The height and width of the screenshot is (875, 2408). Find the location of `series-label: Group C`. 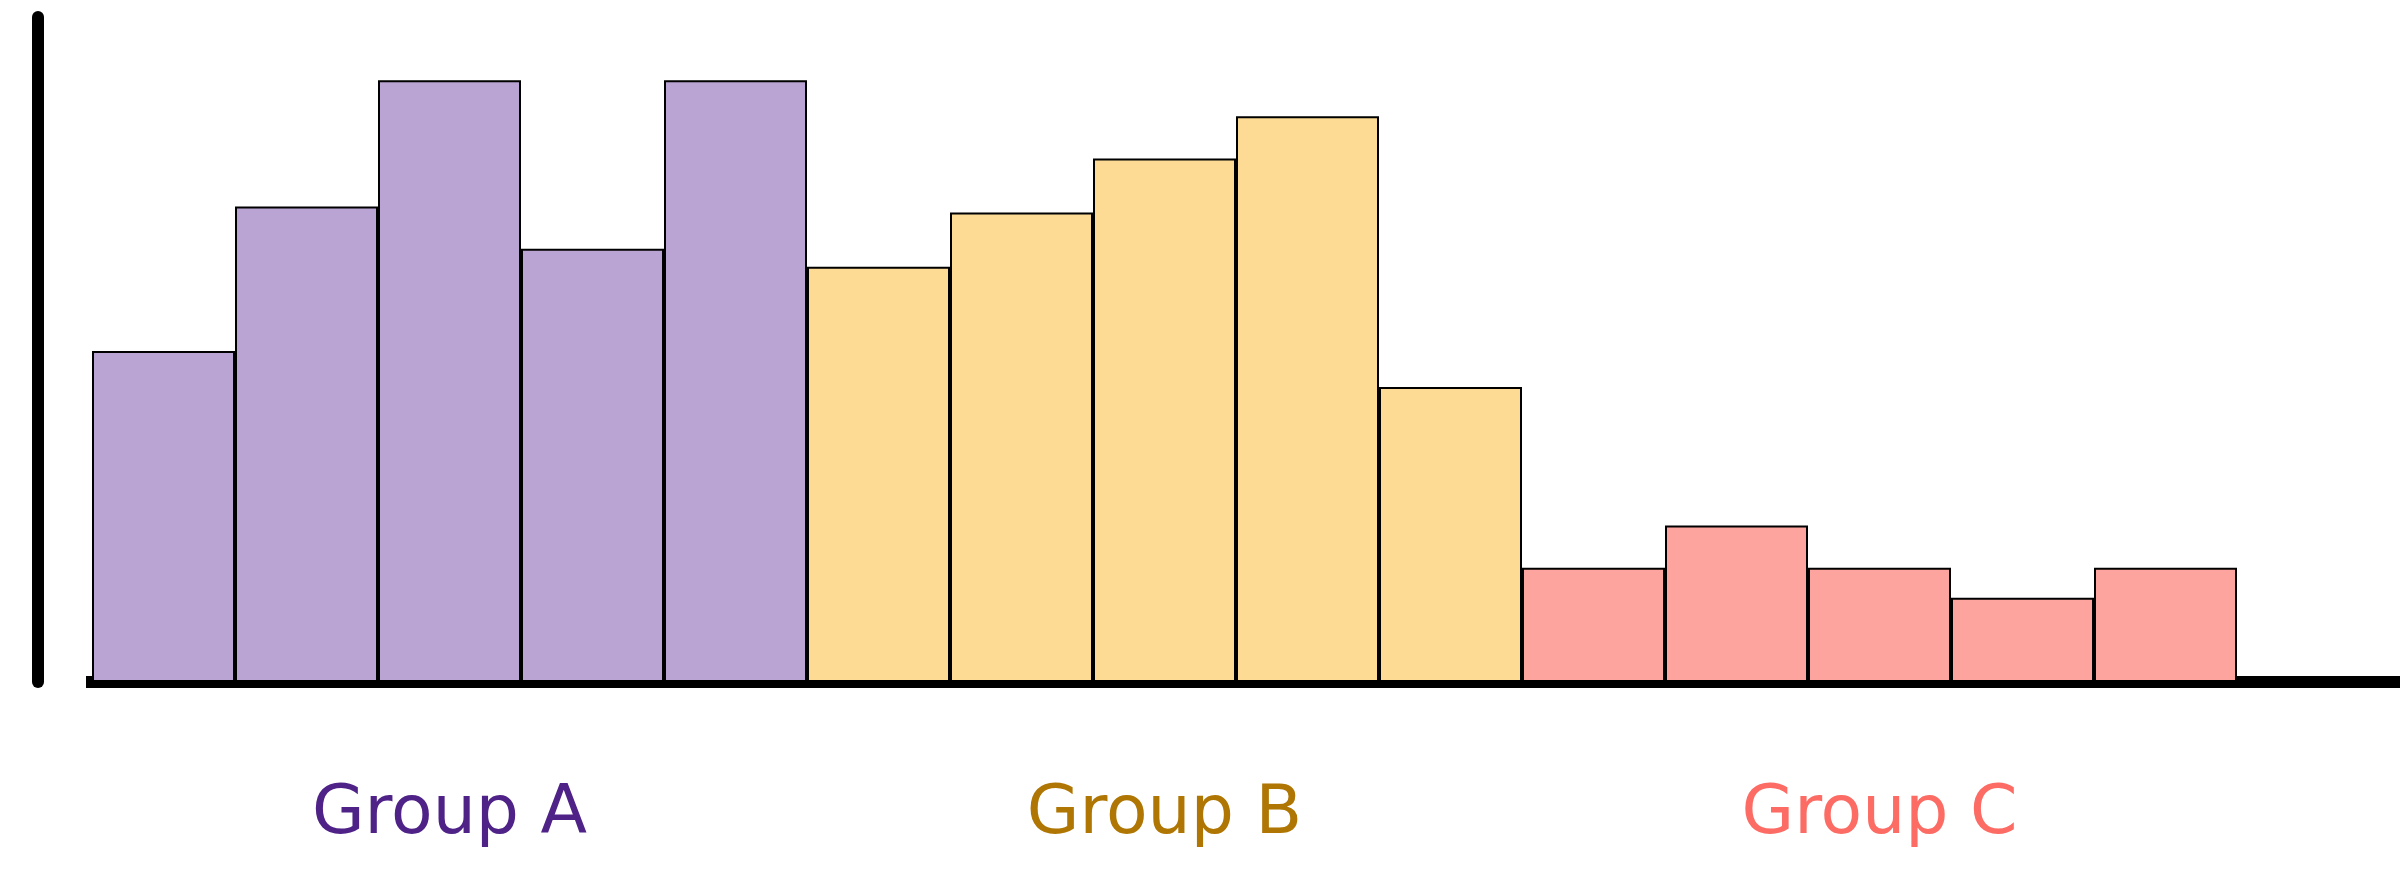

series-label: Group C is located at coordinates (1879, 809).